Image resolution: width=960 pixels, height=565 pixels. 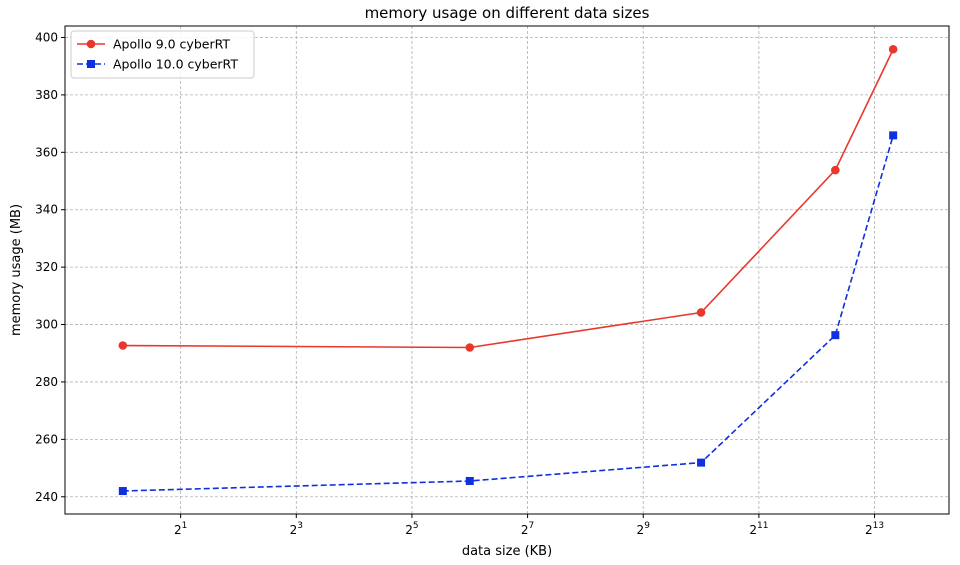 What do you see at coordinates (411, 529) in the screenshot?
I see `x-tick-label: 25` at bounding box center [411, 529].